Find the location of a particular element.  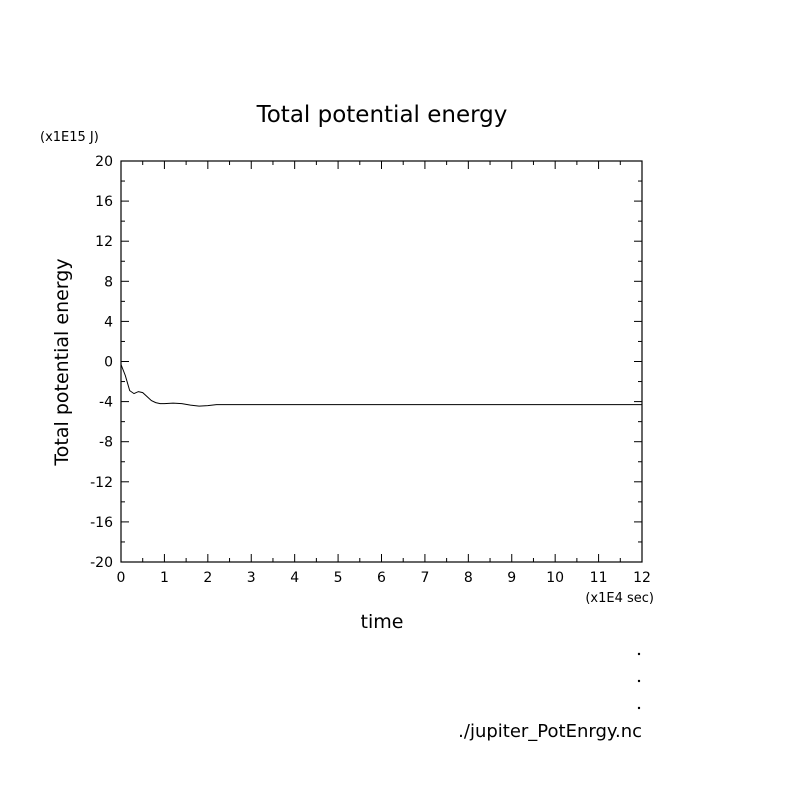

y-tick-label: 8 is located at coordinates (108, 282).